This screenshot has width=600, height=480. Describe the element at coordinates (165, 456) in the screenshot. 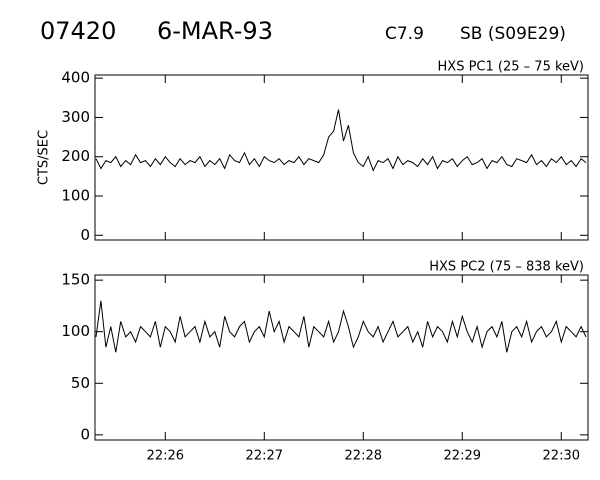

I see `x-tick-label: 22:26` at that location.